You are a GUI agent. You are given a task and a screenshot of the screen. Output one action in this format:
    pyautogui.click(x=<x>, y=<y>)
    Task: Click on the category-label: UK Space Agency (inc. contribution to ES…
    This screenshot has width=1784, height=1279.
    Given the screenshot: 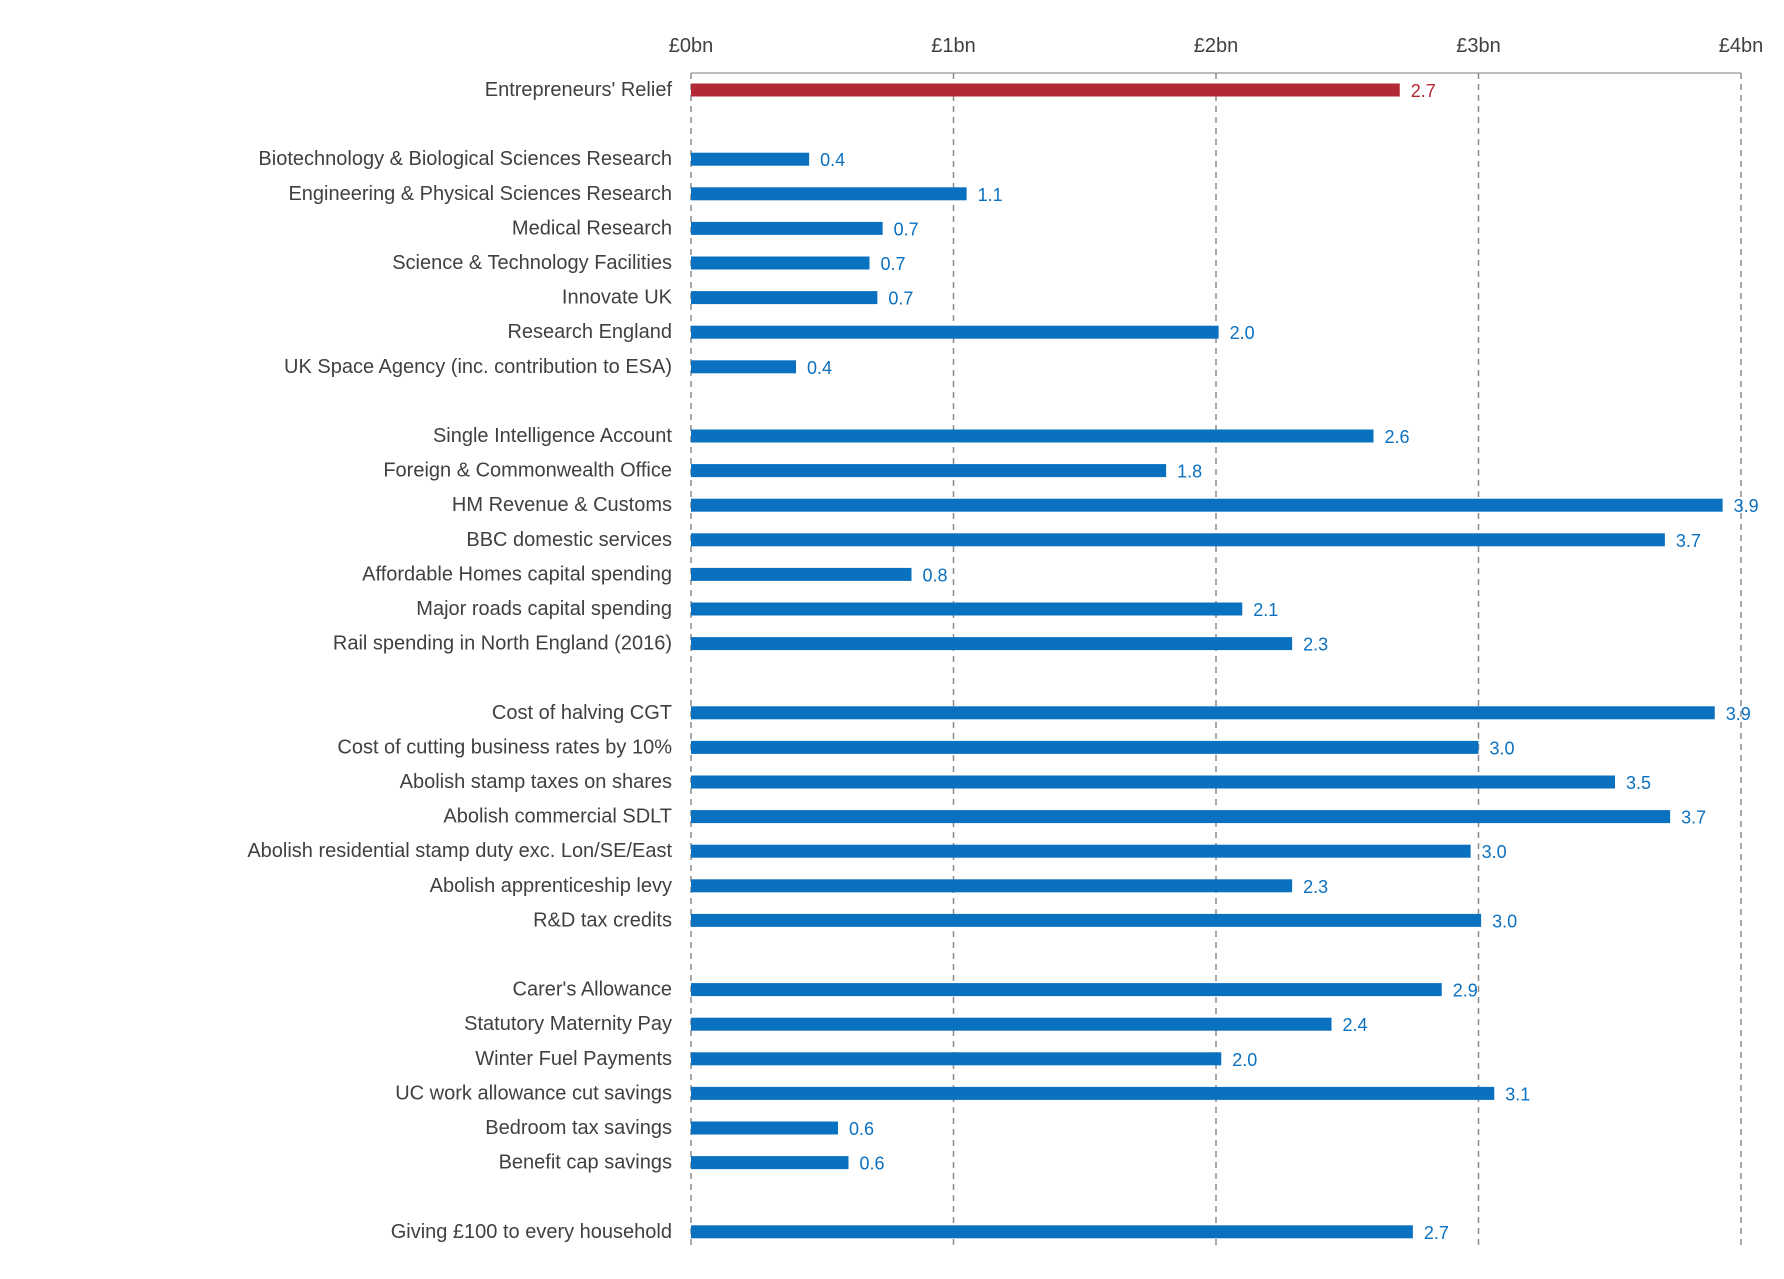 What is the action you would take?
    pyautogui.click(x=478, y=367)
    